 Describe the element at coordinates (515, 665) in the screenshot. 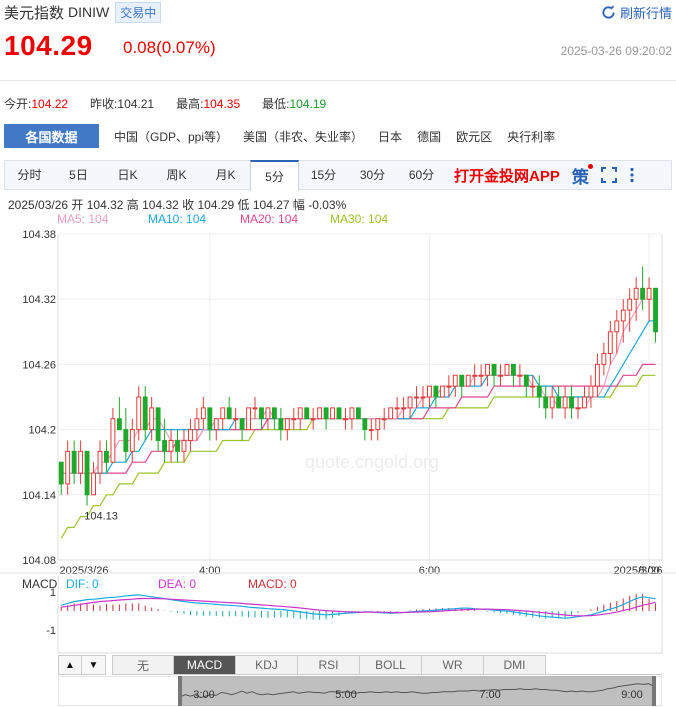

I see `indicator-dmi: DMI` at that location.